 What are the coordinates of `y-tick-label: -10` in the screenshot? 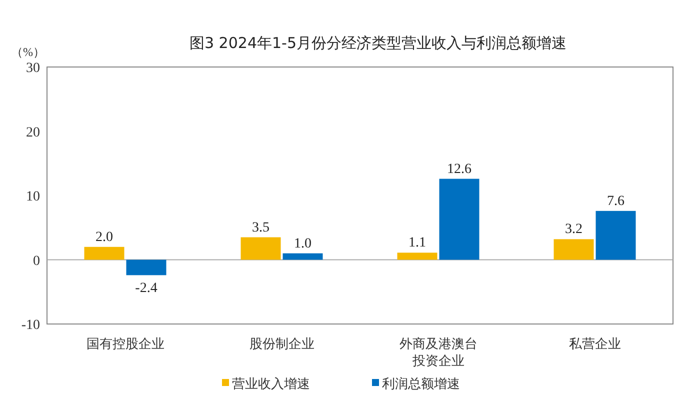 It's located at (30, 325).